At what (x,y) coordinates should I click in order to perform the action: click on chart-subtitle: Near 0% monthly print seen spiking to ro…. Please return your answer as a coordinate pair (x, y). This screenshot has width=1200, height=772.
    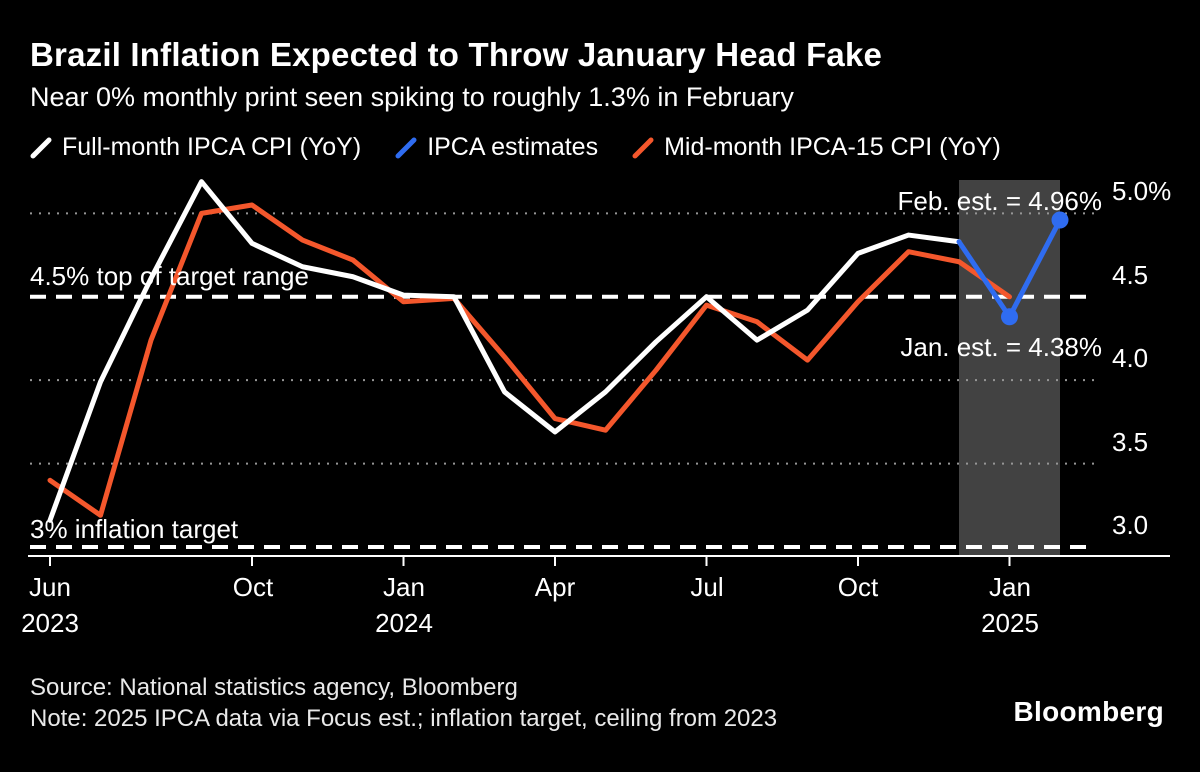
    Looking at the image, I should click on (412, 97).